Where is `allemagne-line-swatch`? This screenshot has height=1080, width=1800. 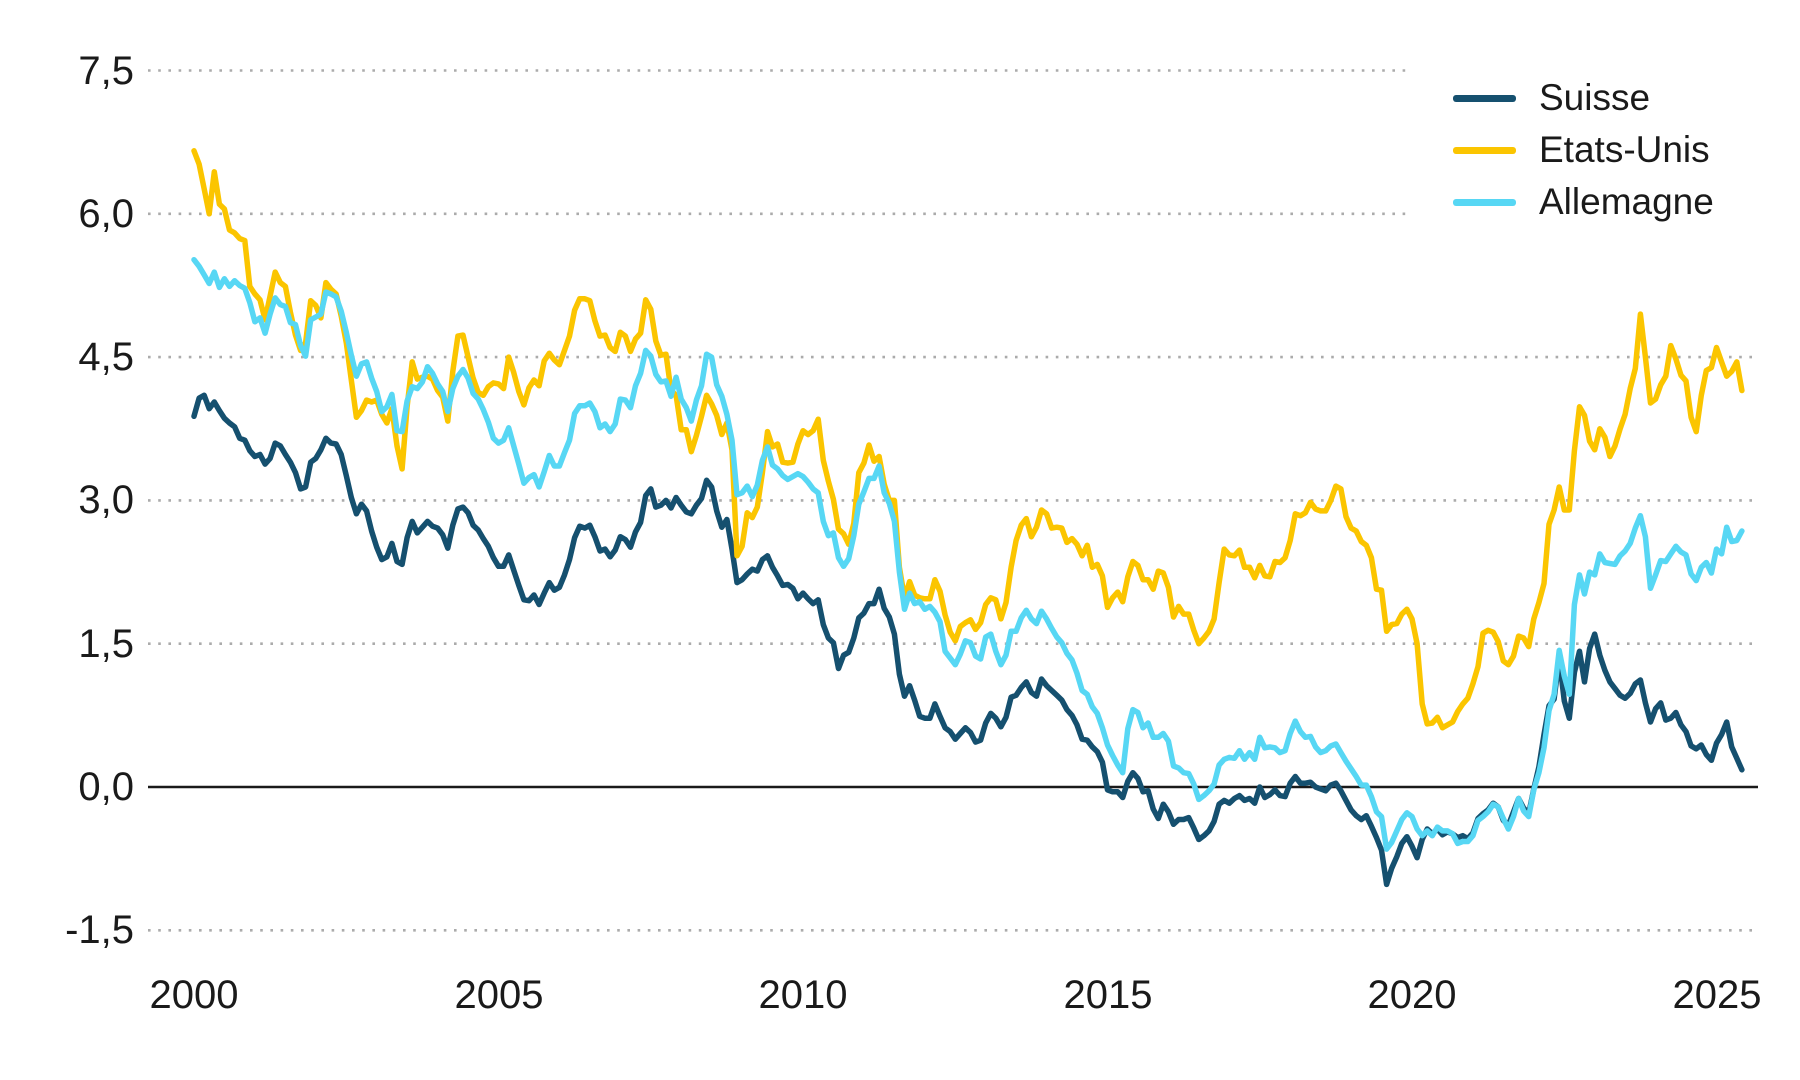
allemagne-line-swatch is located at coordinates (1484, 202).